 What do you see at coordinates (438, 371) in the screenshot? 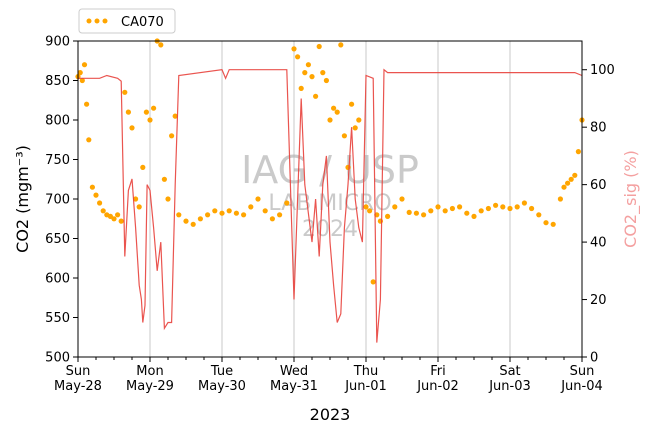
I see `x-tick-label: Fri` at bounding box center [438, 371].